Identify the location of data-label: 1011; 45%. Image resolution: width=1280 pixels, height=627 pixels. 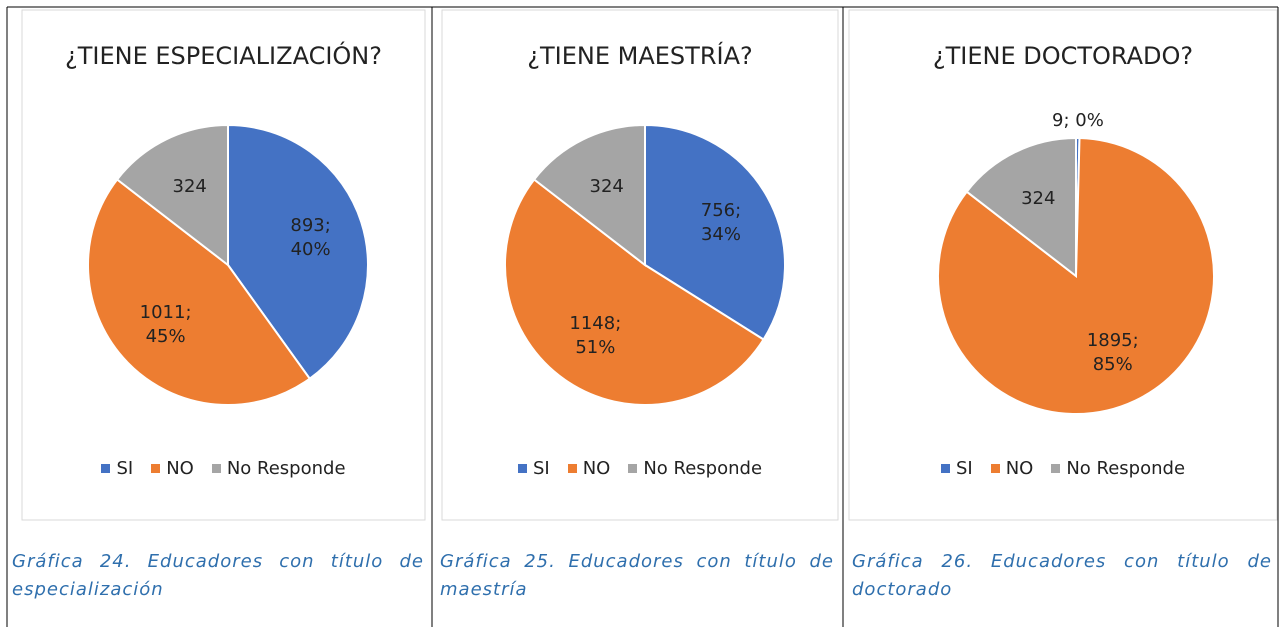
(165, 325).